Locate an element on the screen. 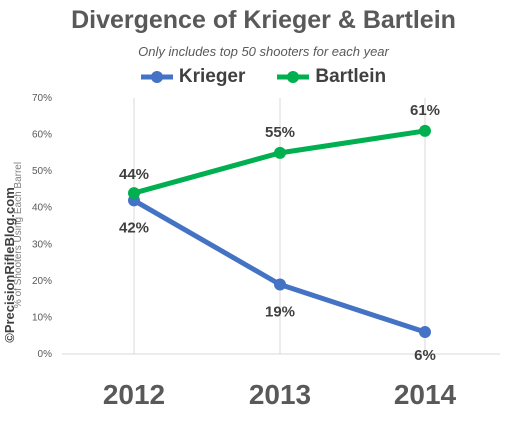  watermark-text: ©PrecisionRifleBlog.com is located at coordinates (9, 265).